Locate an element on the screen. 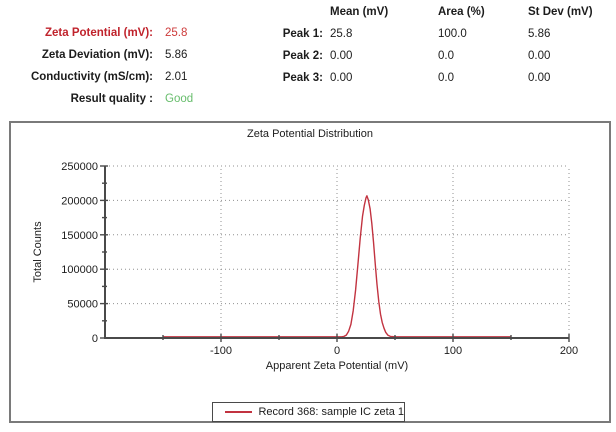 Image resolution: width=616 pixels, height=432 pixels. result-quality-label: Result quality : is located at coordinates (111, 99).